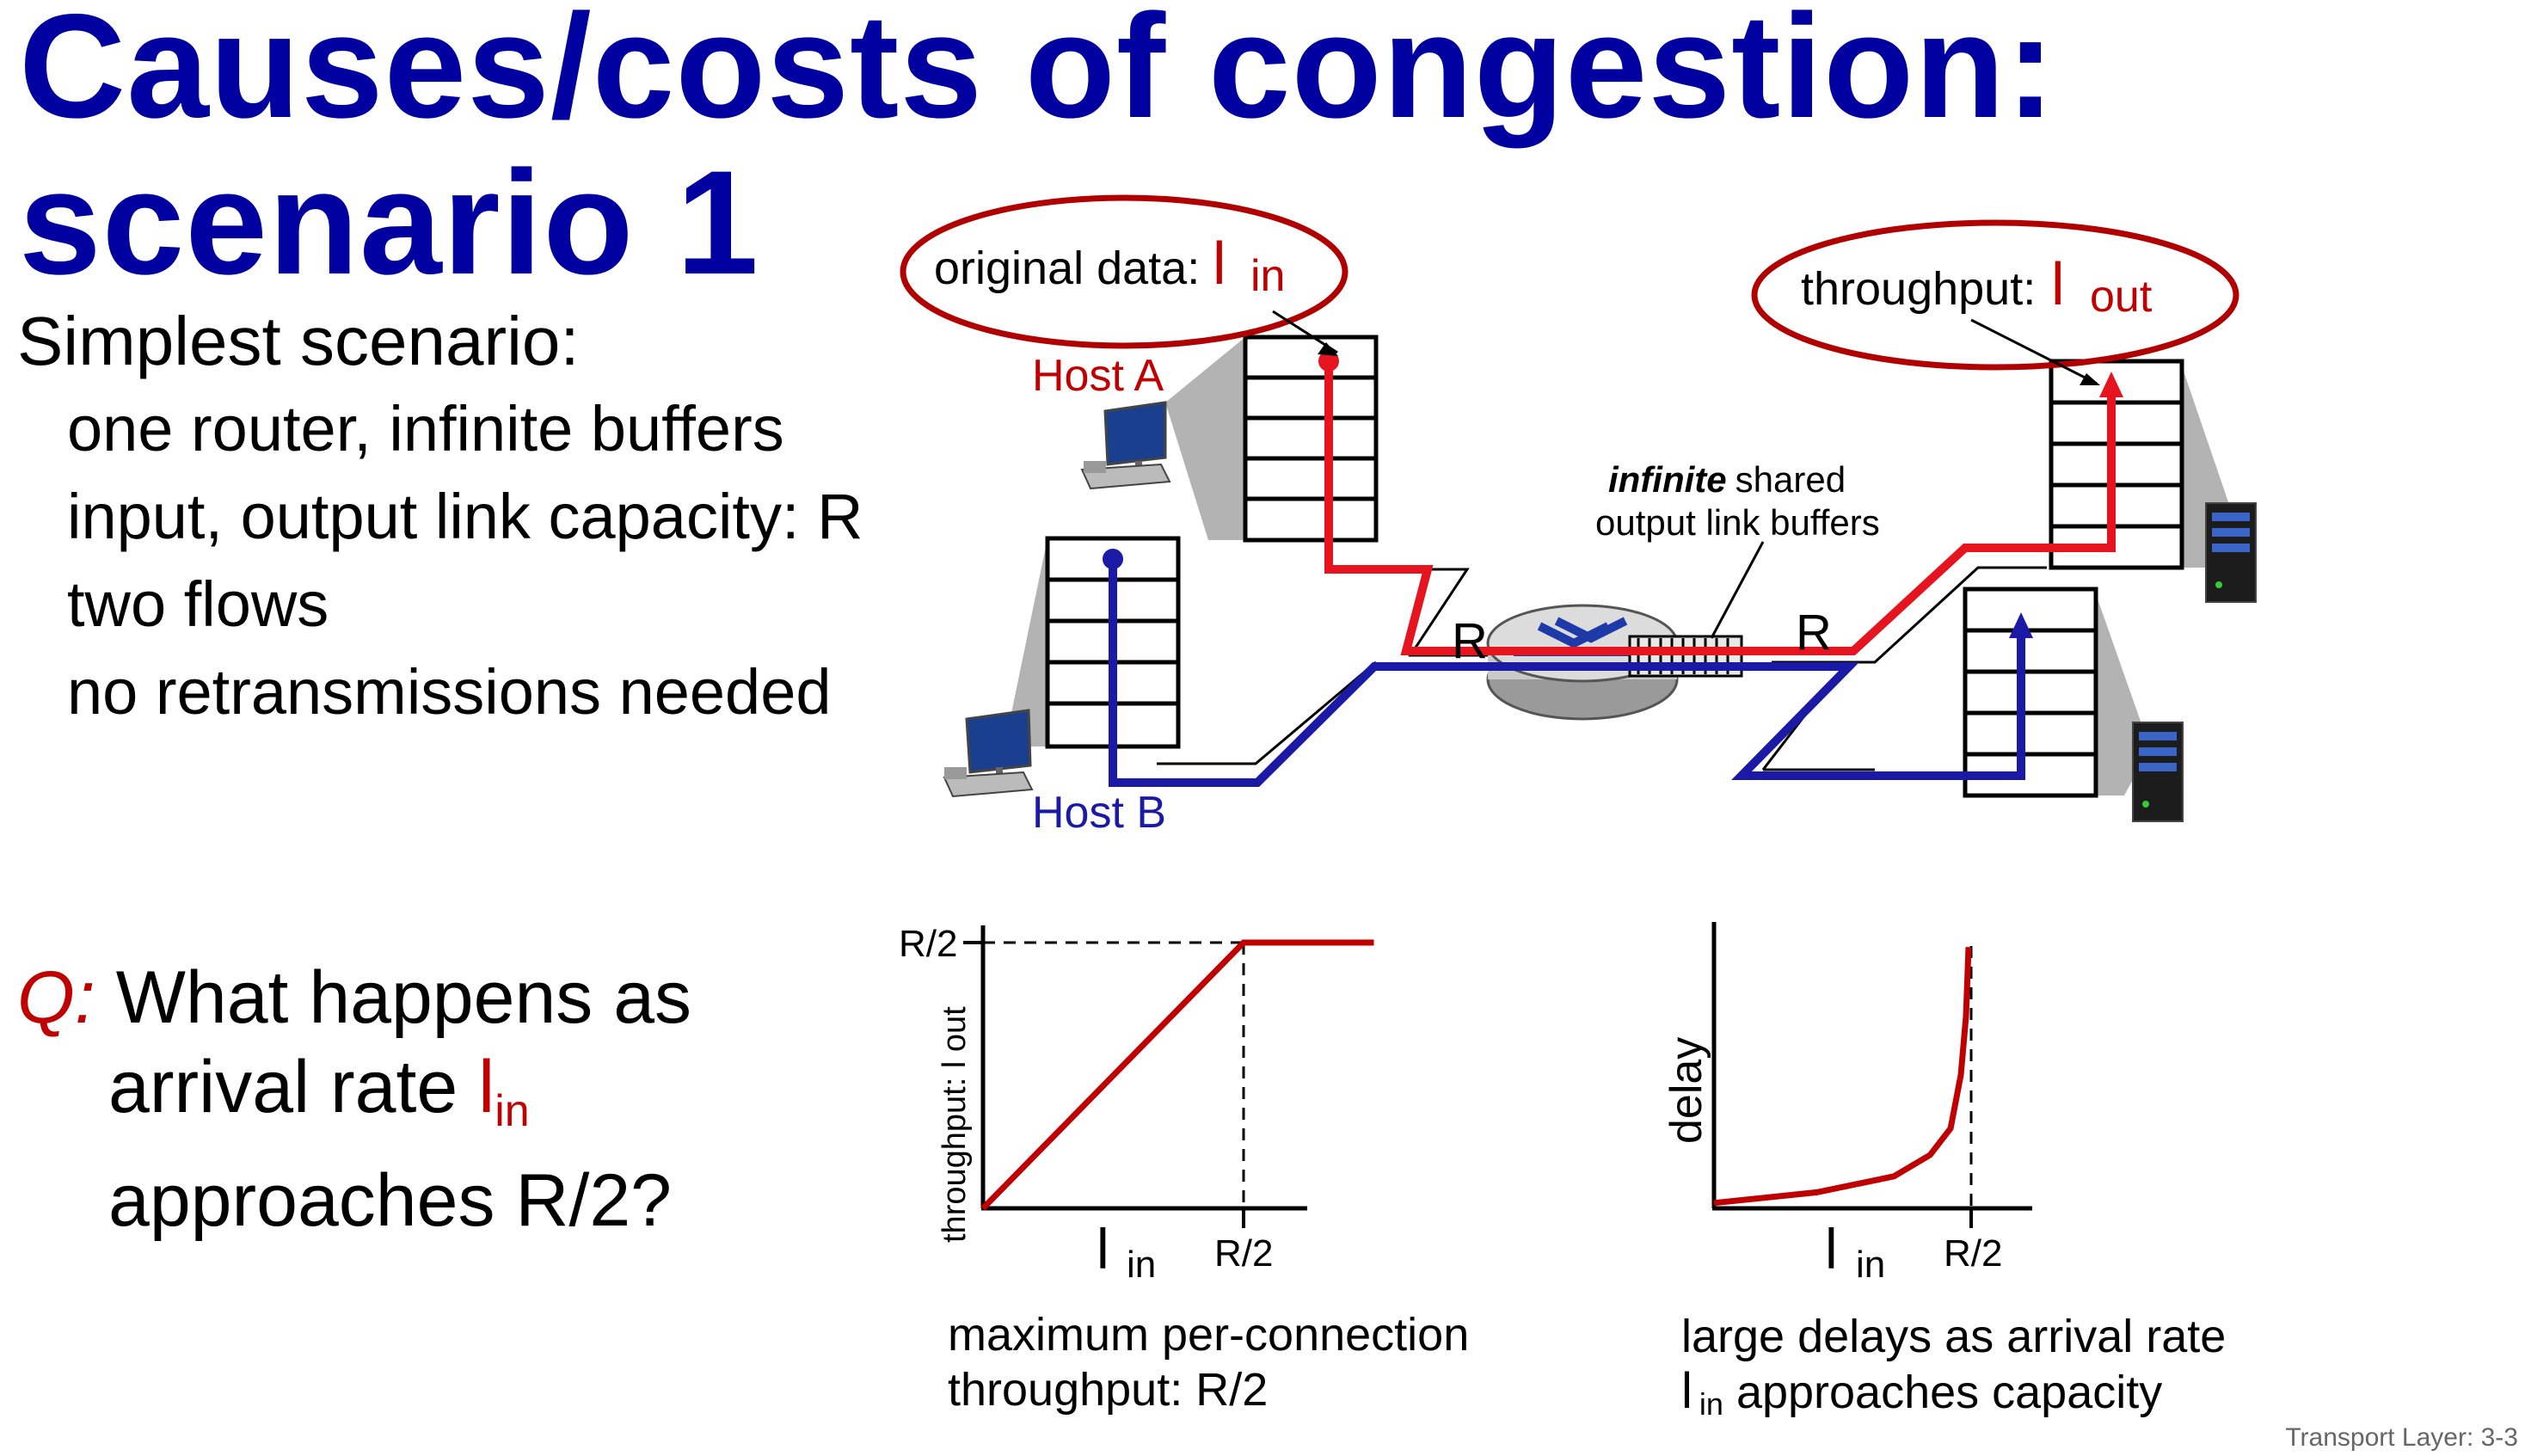  I want to click on bullet-item: two flows, so click(198, 604).